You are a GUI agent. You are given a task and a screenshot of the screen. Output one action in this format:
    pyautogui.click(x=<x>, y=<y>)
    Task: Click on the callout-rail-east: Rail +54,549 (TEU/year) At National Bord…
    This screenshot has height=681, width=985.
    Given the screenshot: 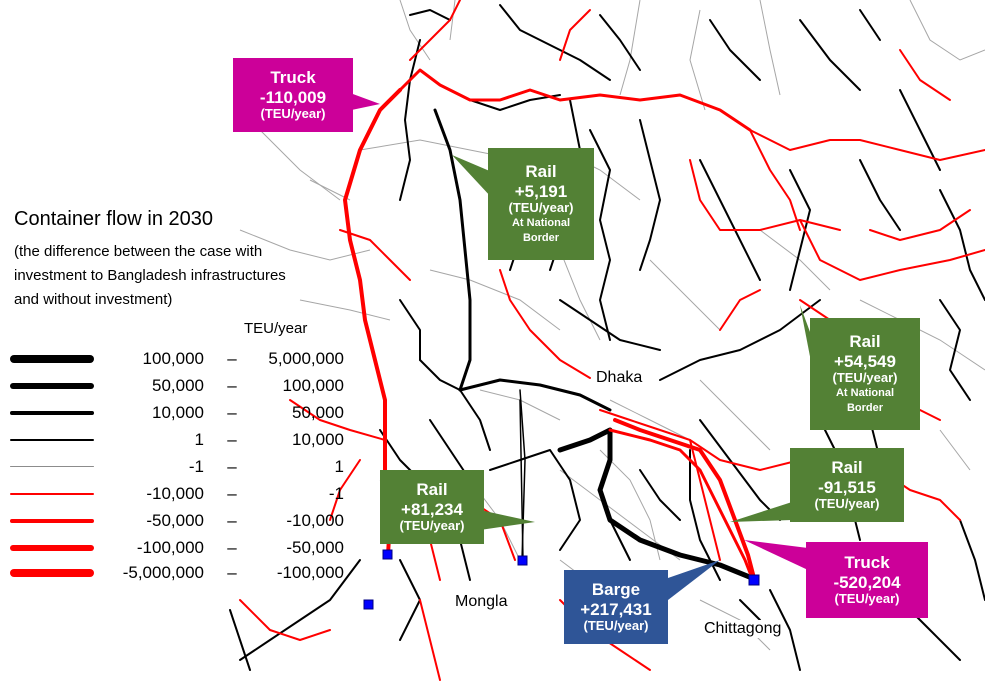 What is the action you would take?
    pyautogui.click(x=865, y=374)
    